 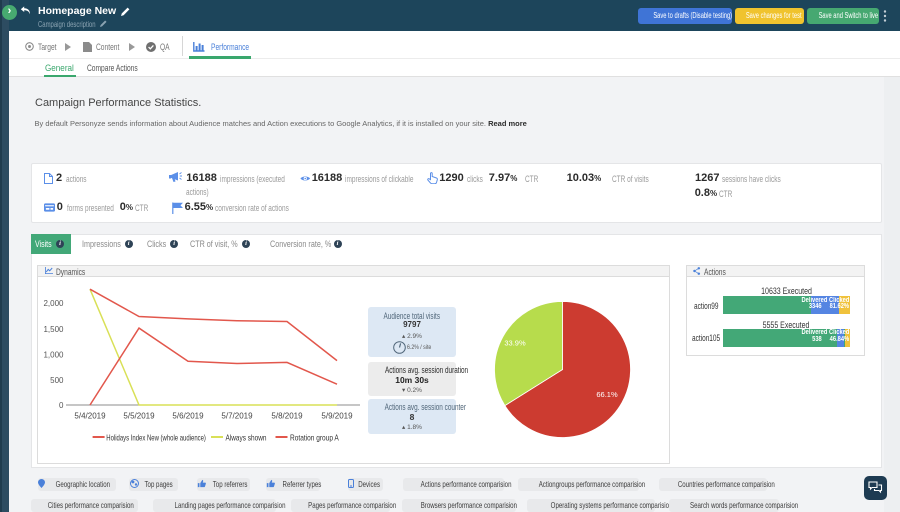 What do you see at coordinates (246, 438) in the screenshot?
I see `svg-text: Always shown` at bounding box center [246, 438].